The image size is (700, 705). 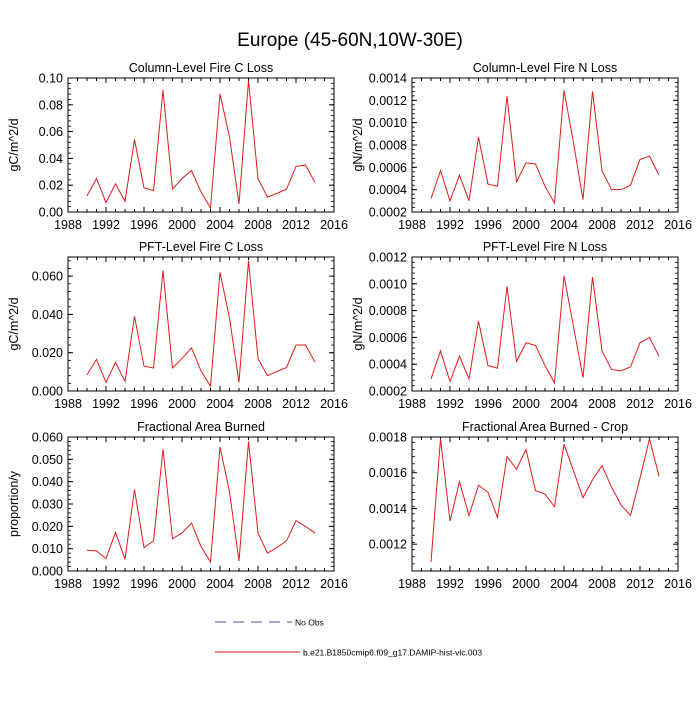 I want to click on panel-title: Fractional Area Burned - Crop, so click(x=545, y=427).